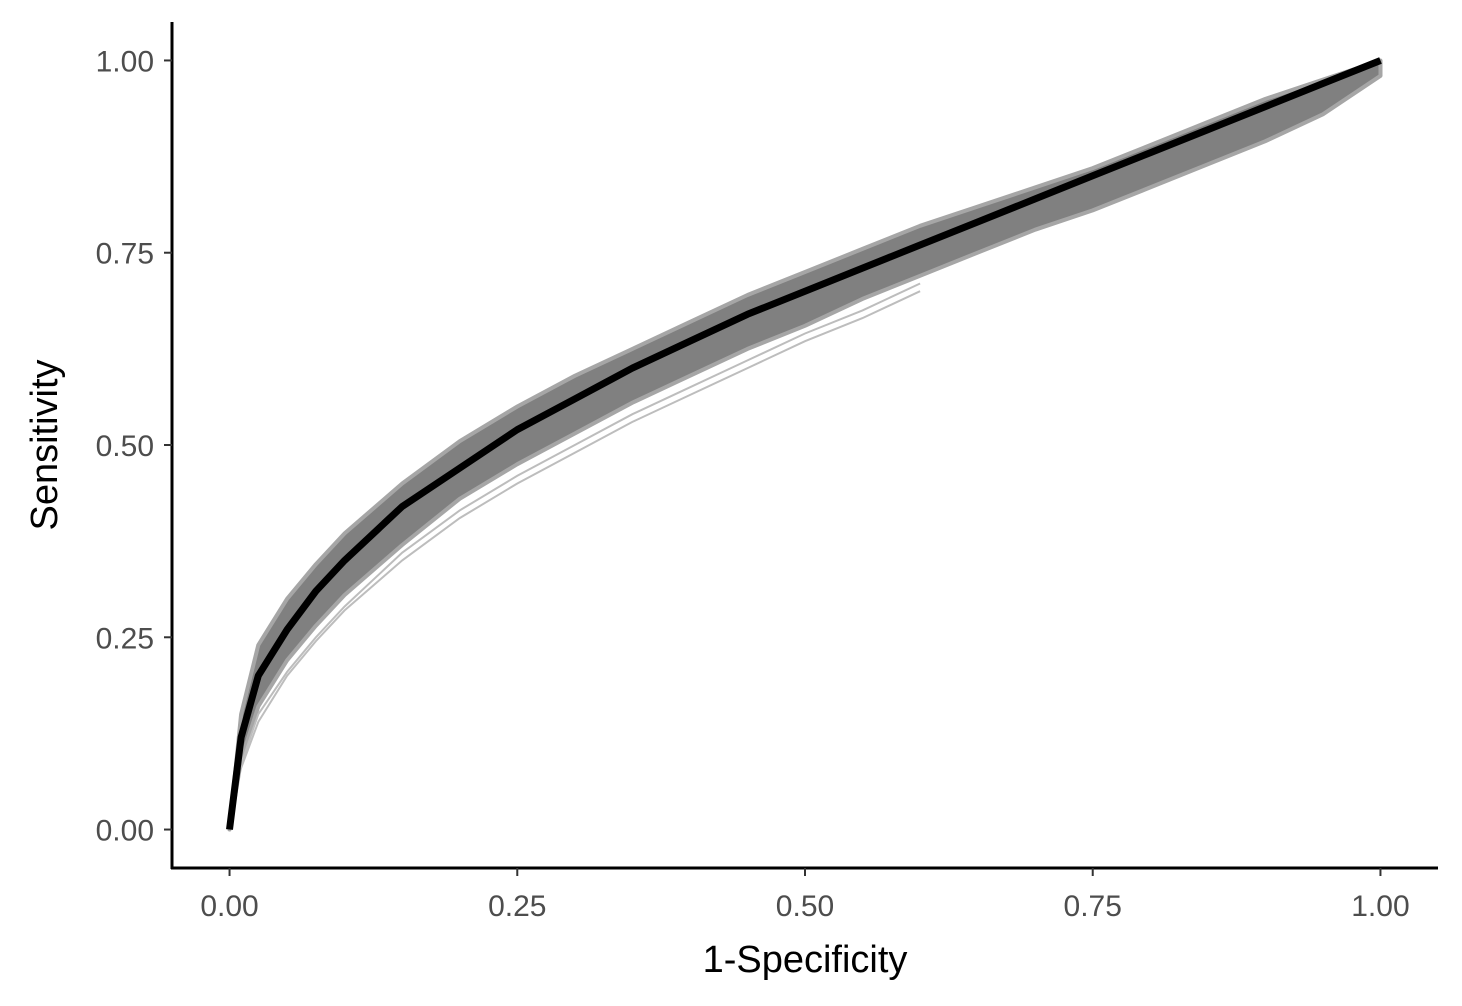 This screenshot has width=1462, height=1006. I want to click on x-tick-label: 0.00, so click(229, 906).